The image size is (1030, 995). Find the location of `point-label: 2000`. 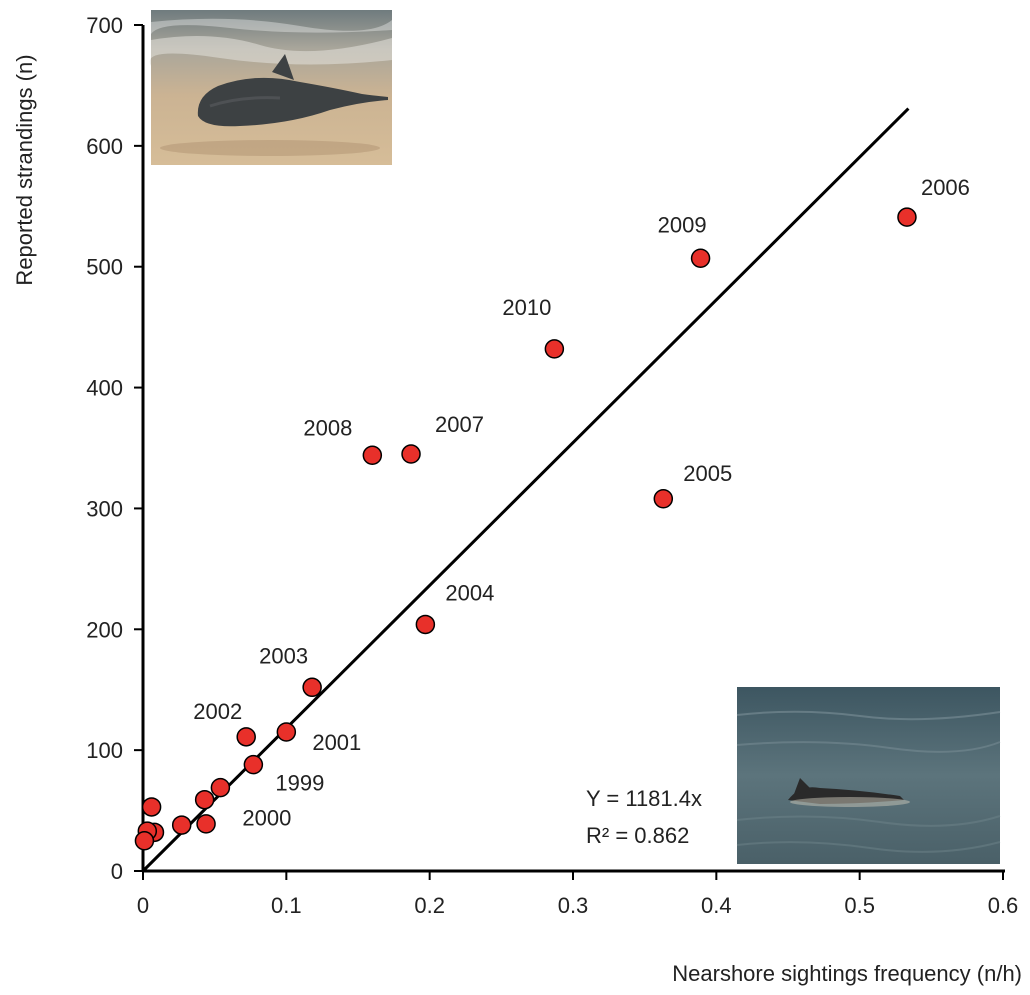

point-label: 2000 is located at coordinates (266, 818).